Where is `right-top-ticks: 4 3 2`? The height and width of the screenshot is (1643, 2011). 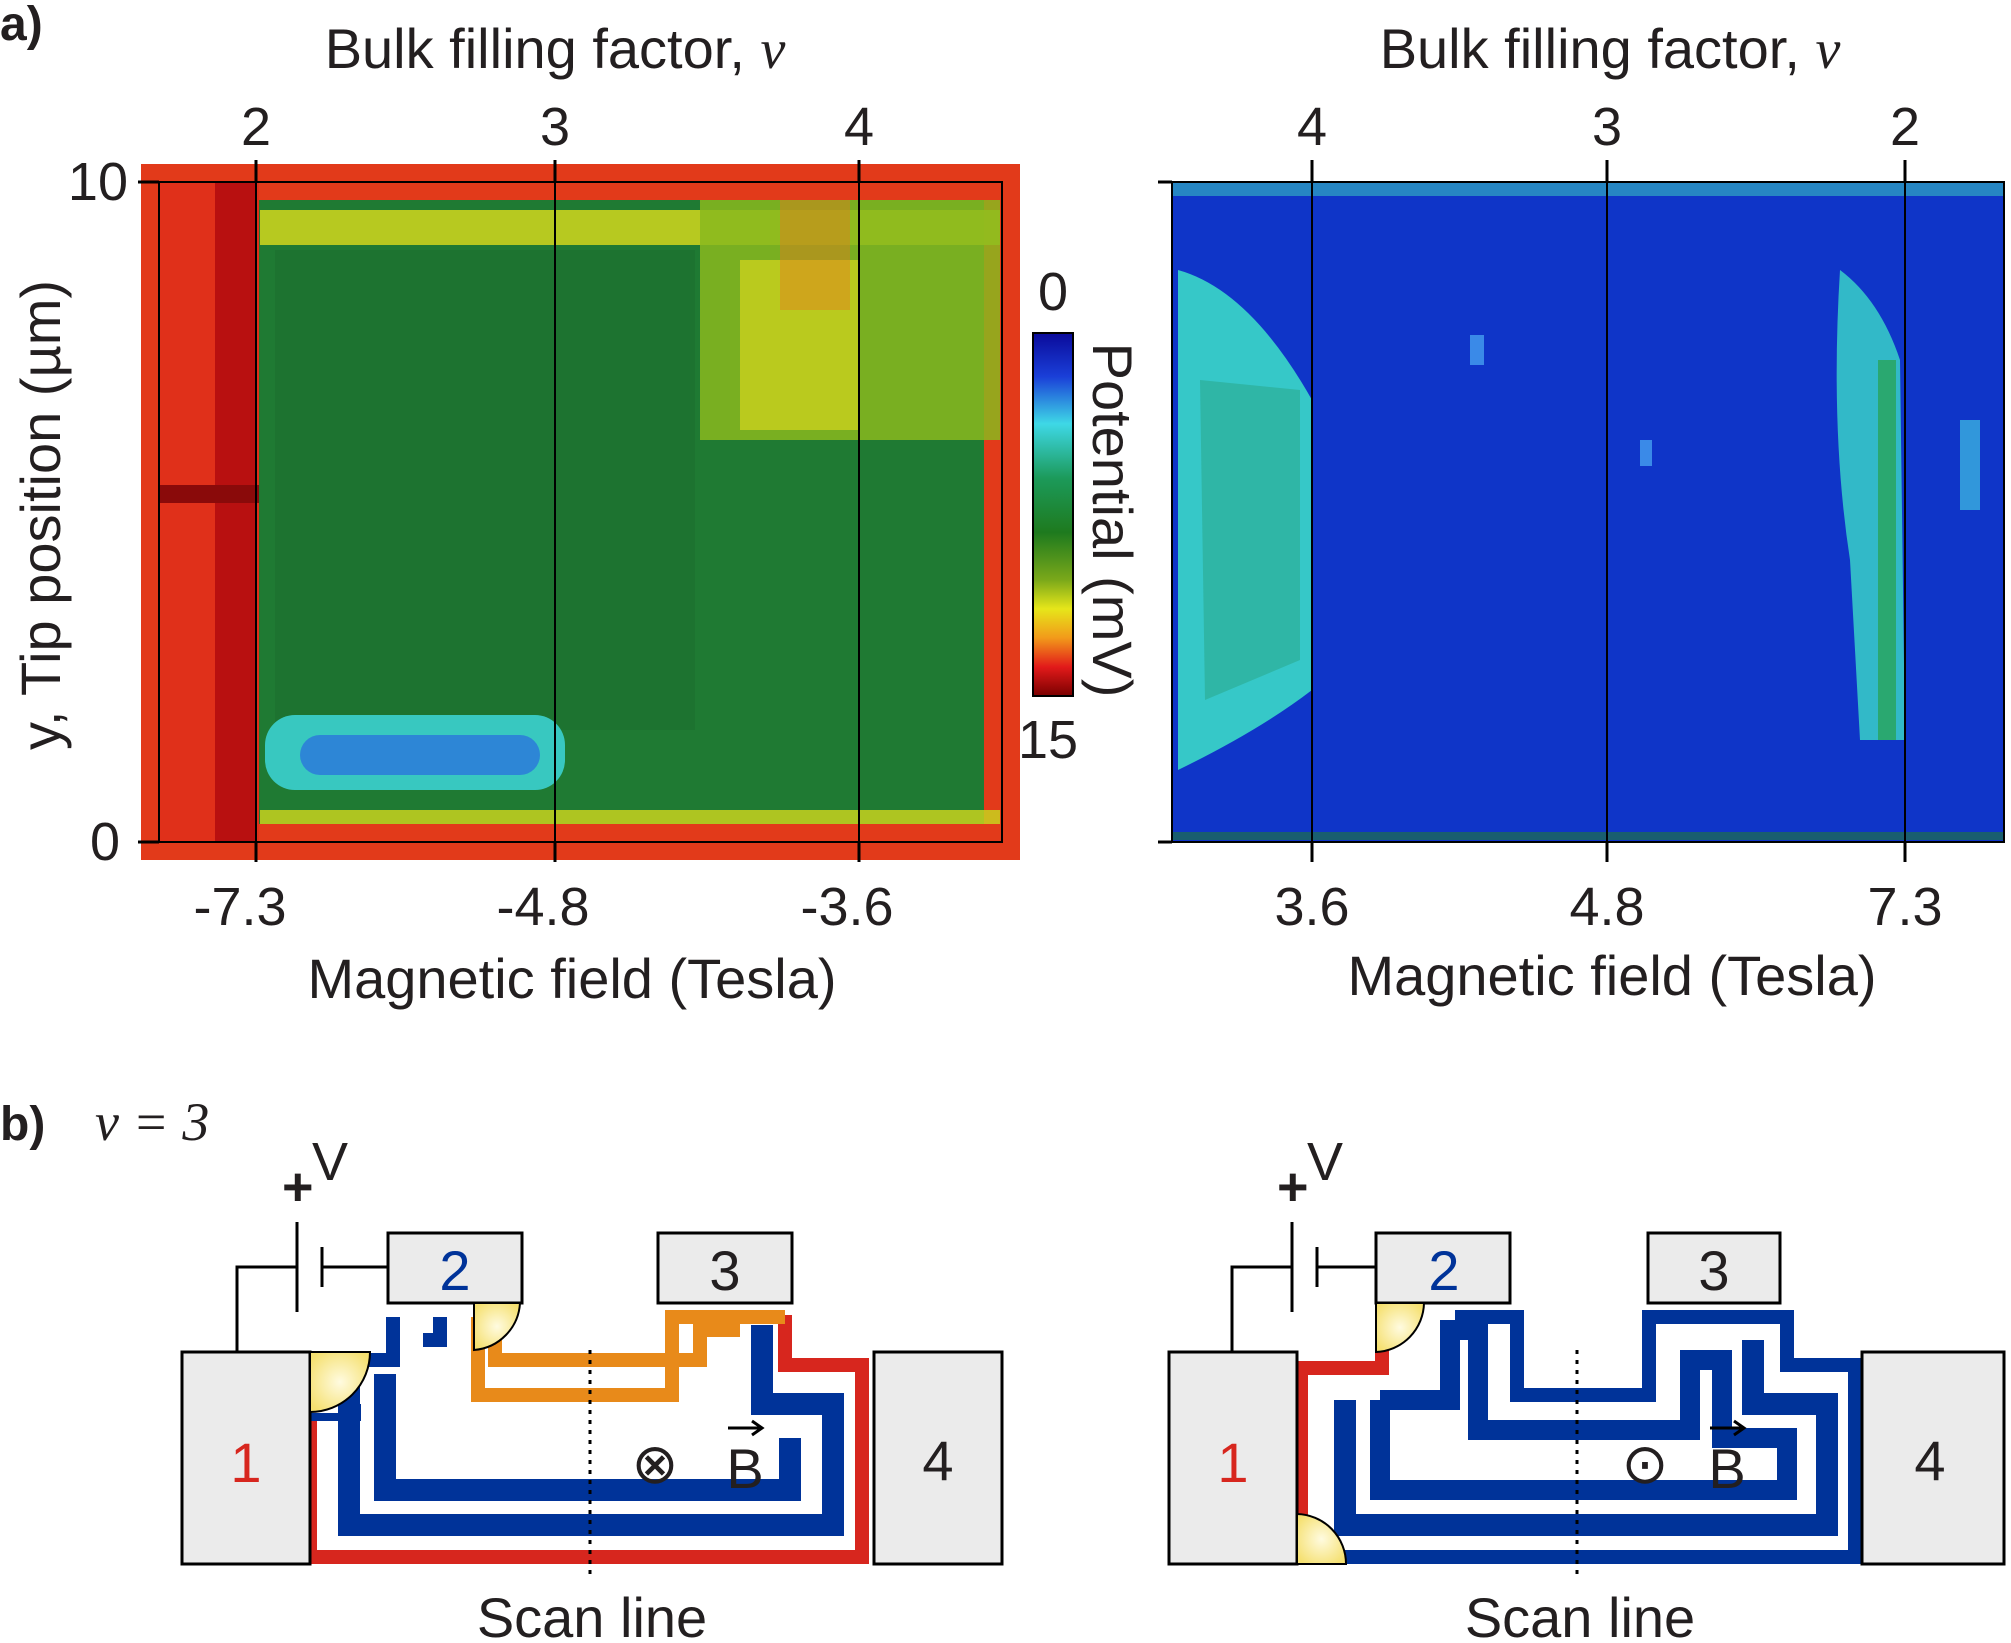 right-top-ticks: 4 3 2 is located at coordinates (1608, 139).